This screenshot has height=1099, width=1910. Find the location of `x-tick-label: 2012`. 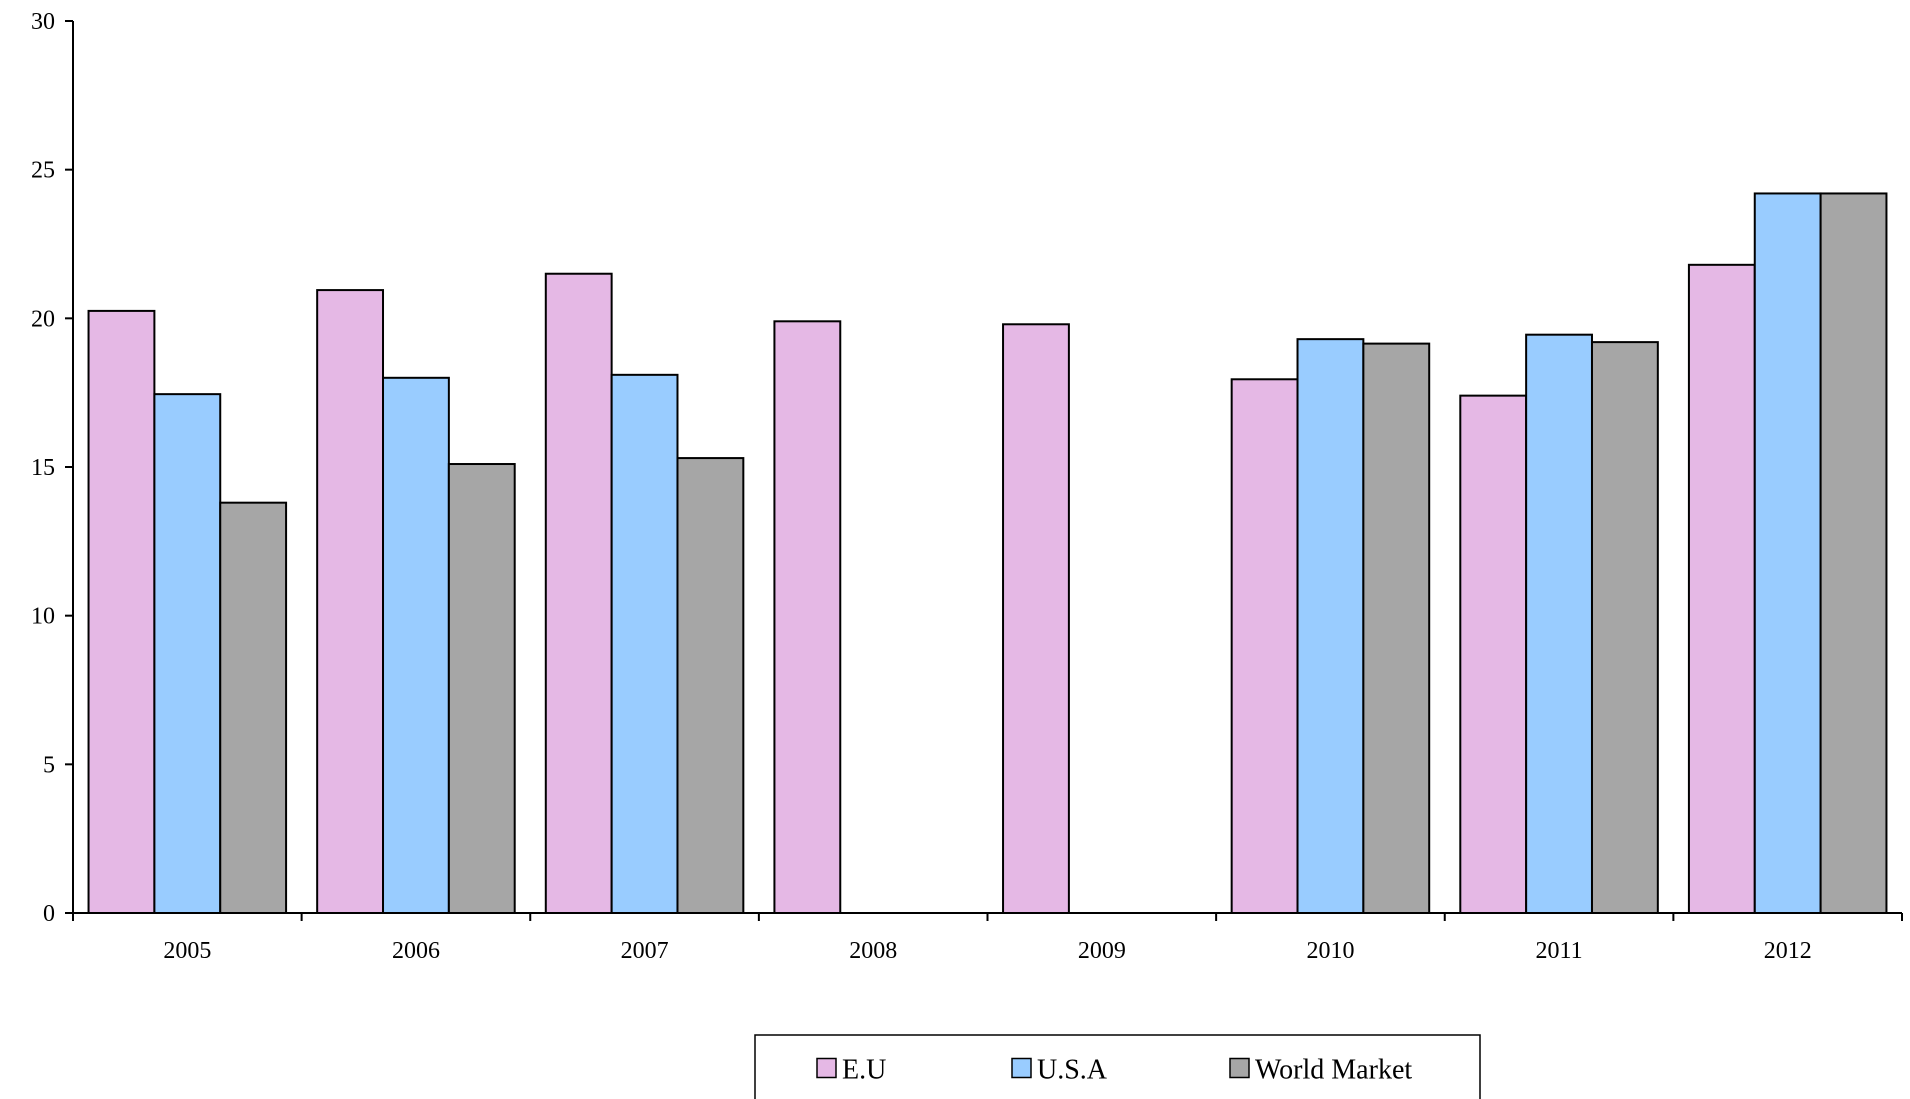

x-tick-label: 2012 is located at coordinates (1788, 951).